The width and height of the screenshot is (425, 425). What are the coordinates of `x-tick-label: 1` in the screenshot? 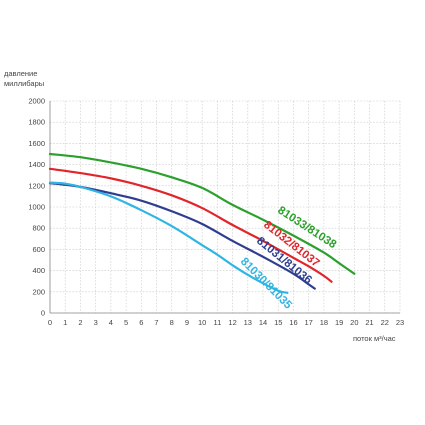 It's located at (65, 322).